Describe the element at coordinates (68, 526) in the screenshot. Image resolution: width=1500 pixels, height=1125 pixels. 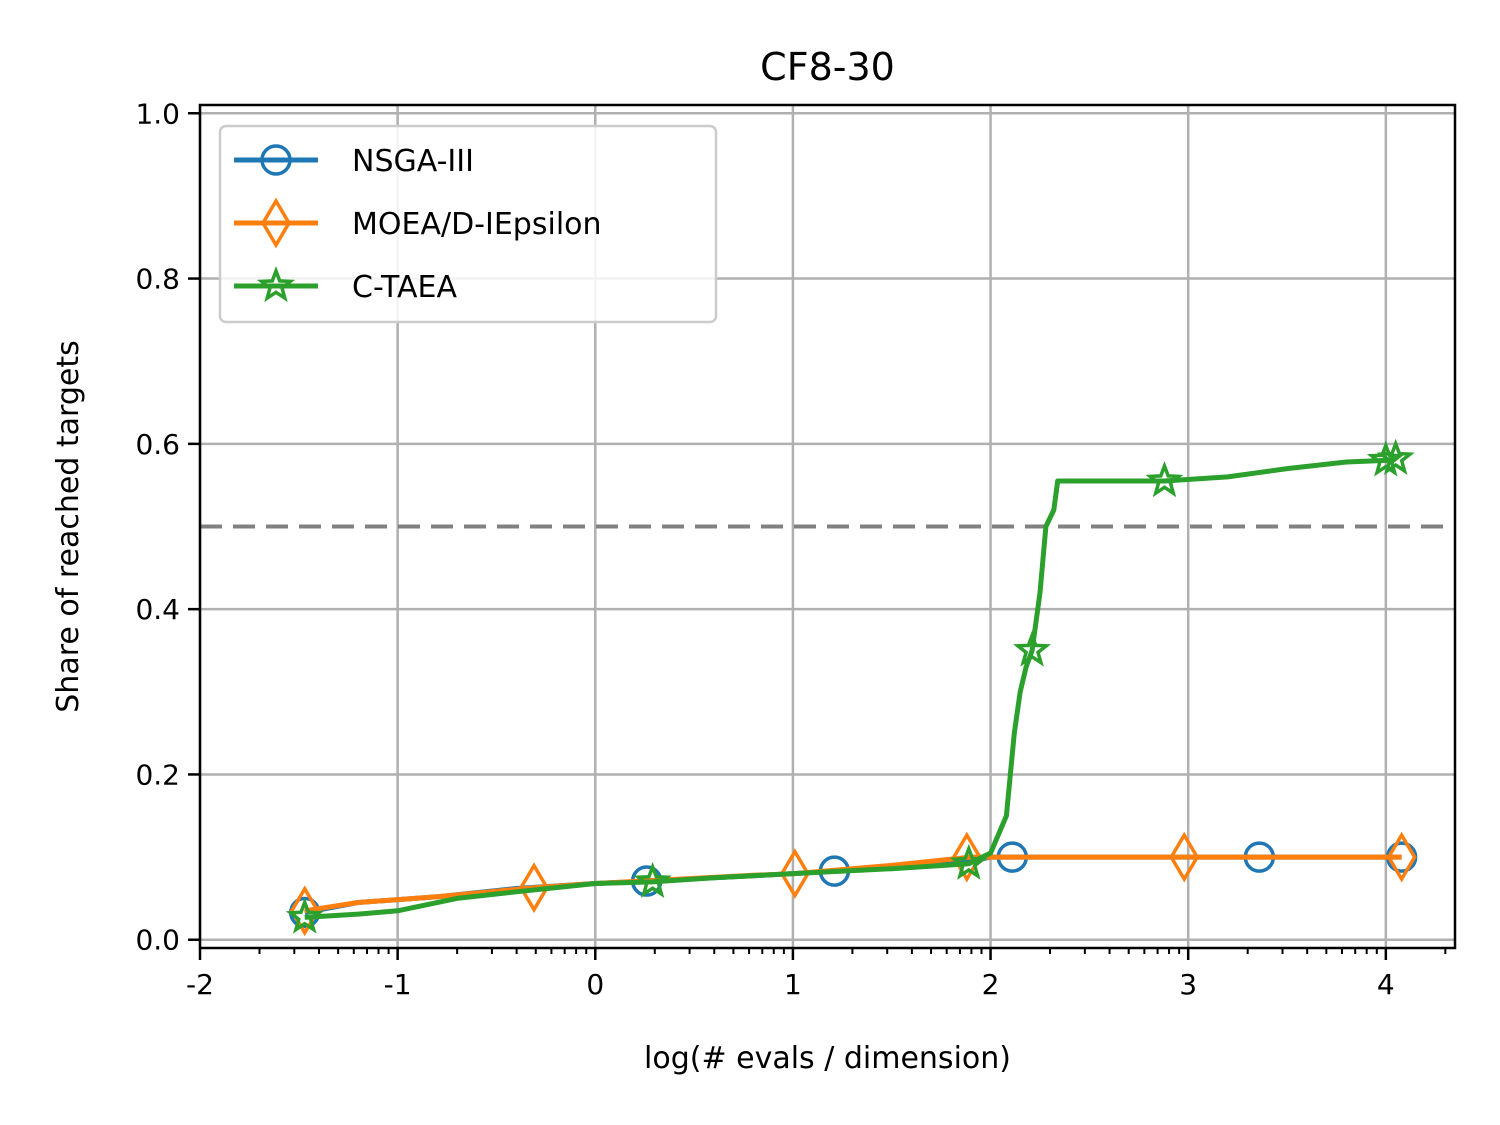
I see `y-axis-label: Share of reached targets` at that location.